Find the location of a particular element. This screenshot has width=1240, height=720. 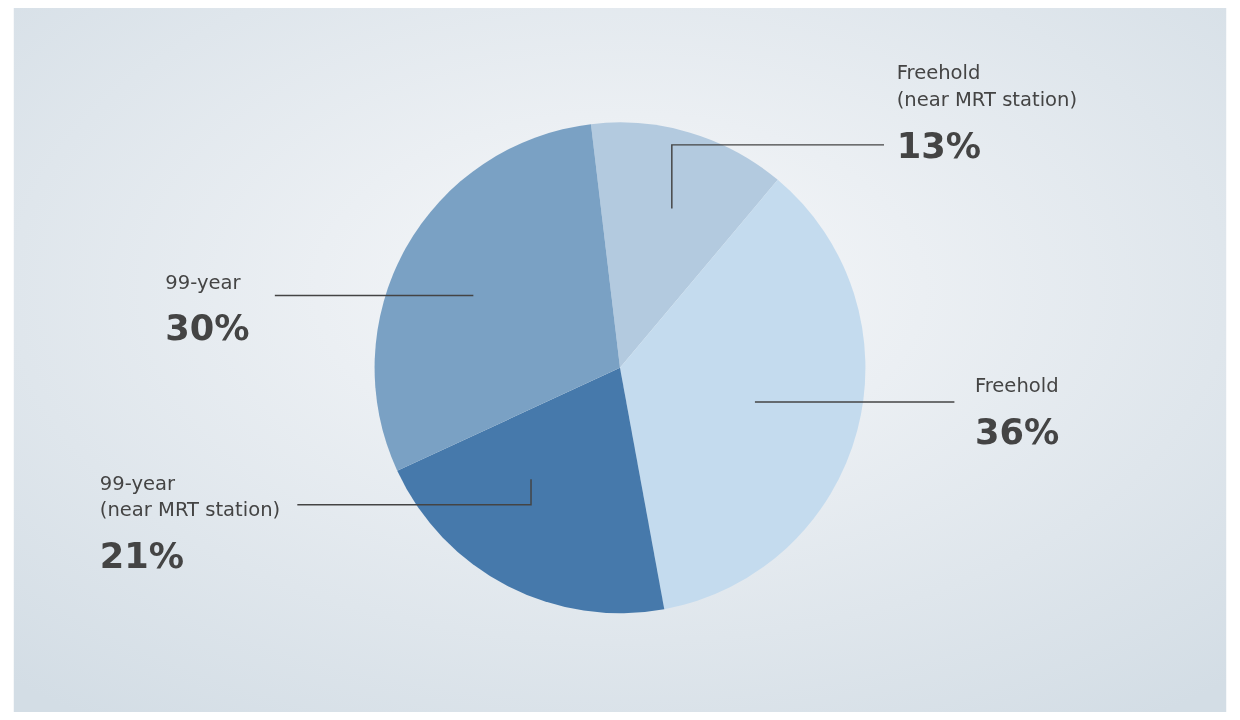

data-label: 36% is located at coordinates (1017, 432).